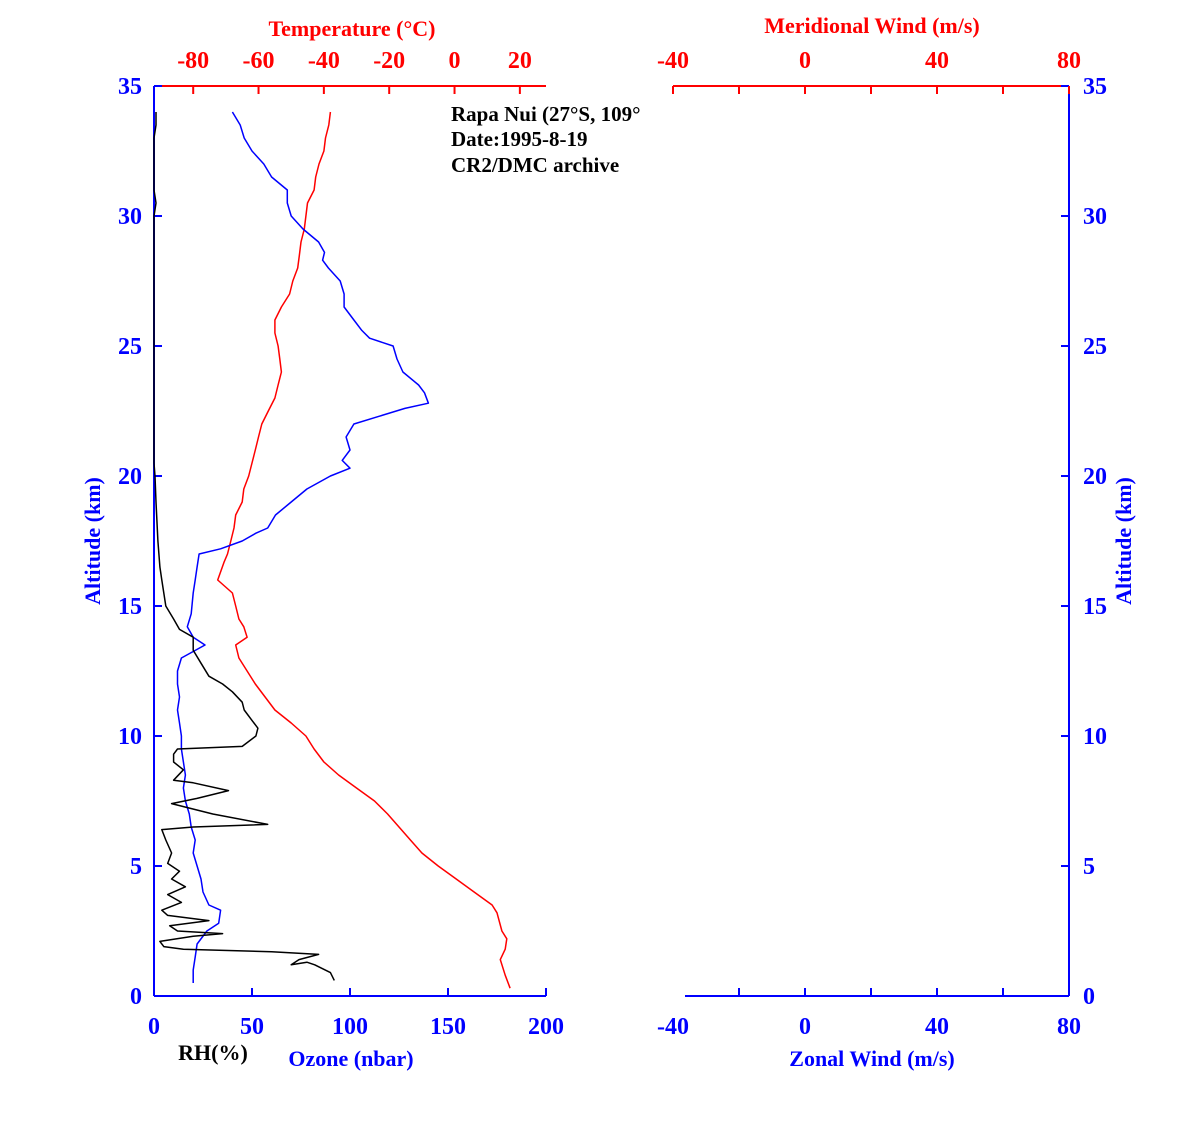 This screenshot has width=1181, height=1122. I want to click on left-y-axis-title: Altitude (km), so click(92, 541).